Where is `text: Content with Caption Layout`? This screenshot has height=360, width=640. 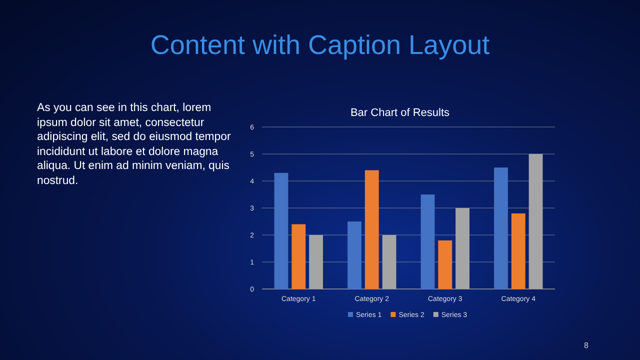 text: Content with Caption Layout is located at coordinates (320, 45).